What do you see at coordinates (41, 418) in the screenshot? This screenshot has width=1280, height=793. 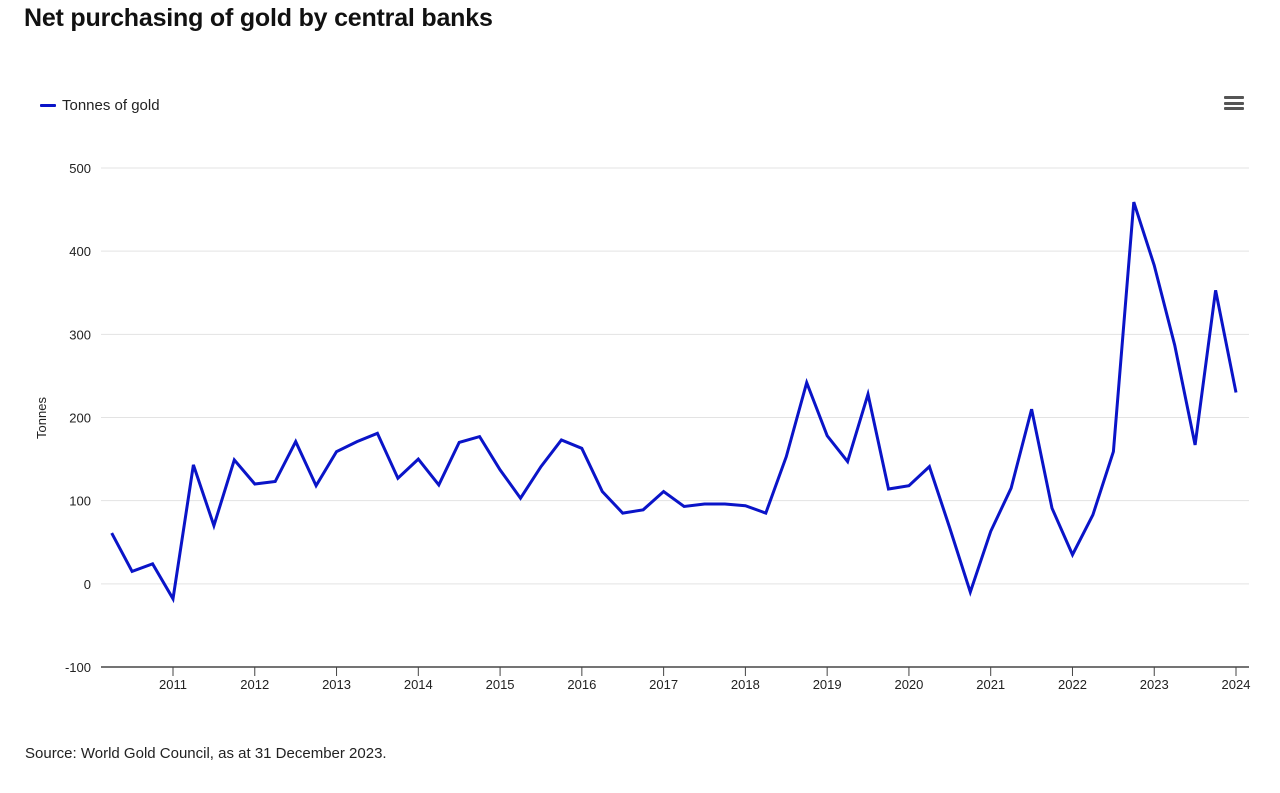 I see `y-axis-title: Tonnes` at bounding box center [41, 418].